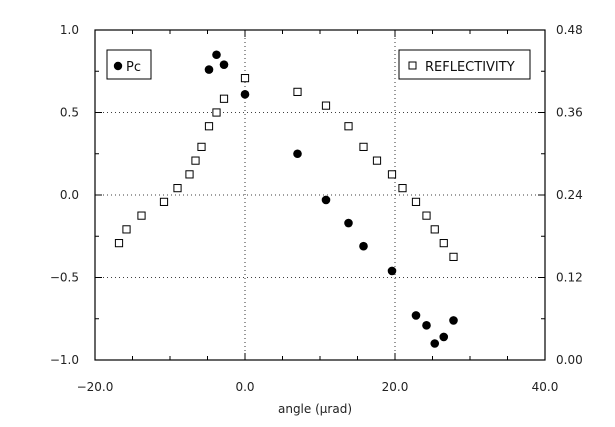 The width and height of the screenshot is (615, 427). I want to click on y-left-tick-label: 0.0, so click(69, 195).